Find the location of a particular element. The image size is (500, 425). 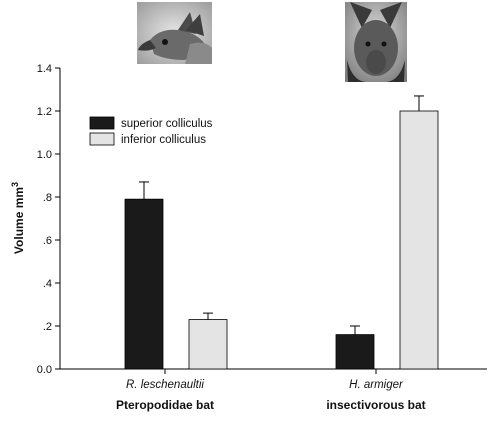

group-label-1: Pteropodidae bat is located at coordinates (165, 405).